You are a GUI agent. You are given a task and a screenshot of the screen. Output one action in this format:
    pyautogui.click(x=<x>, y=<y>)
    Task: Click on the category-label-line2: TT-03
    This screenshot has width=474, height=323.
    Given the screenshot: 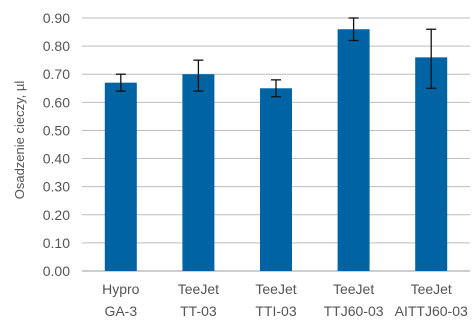 What is the action you would take?
    pyautogui.click(x=198, y=311)
    